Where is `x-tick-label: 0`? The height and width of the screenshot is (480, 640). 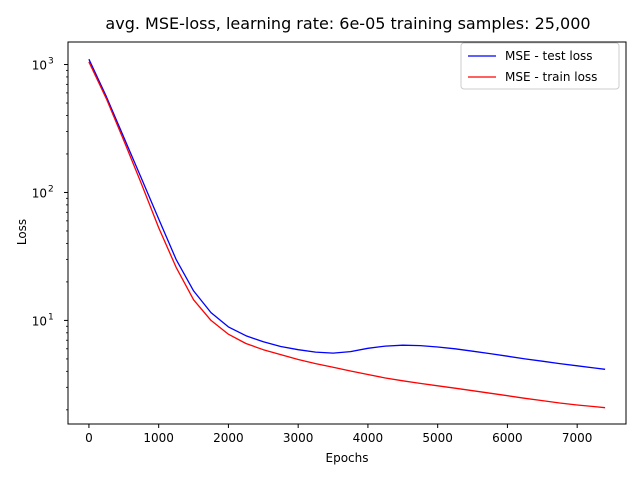
x-tick-label: 0 is located at coordinates (89, 438).